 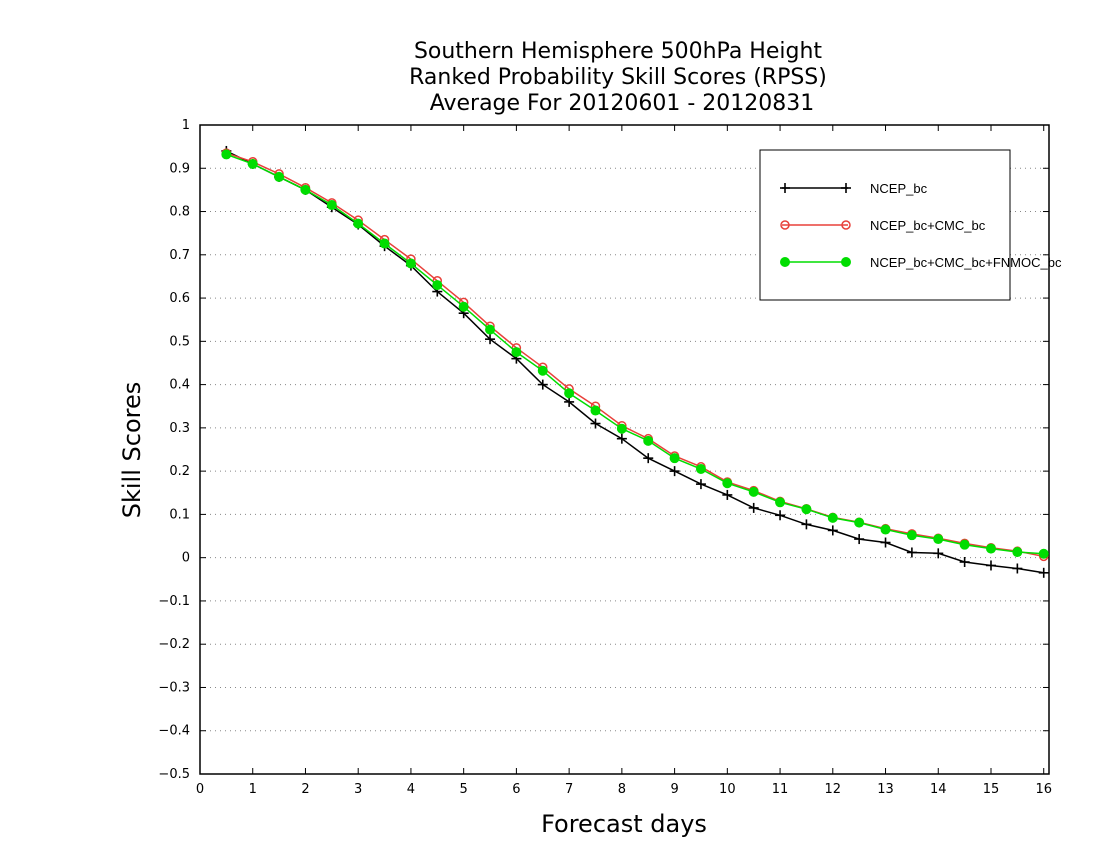 I want to click on x-tick-label: 12, so click(x=833, y=789).